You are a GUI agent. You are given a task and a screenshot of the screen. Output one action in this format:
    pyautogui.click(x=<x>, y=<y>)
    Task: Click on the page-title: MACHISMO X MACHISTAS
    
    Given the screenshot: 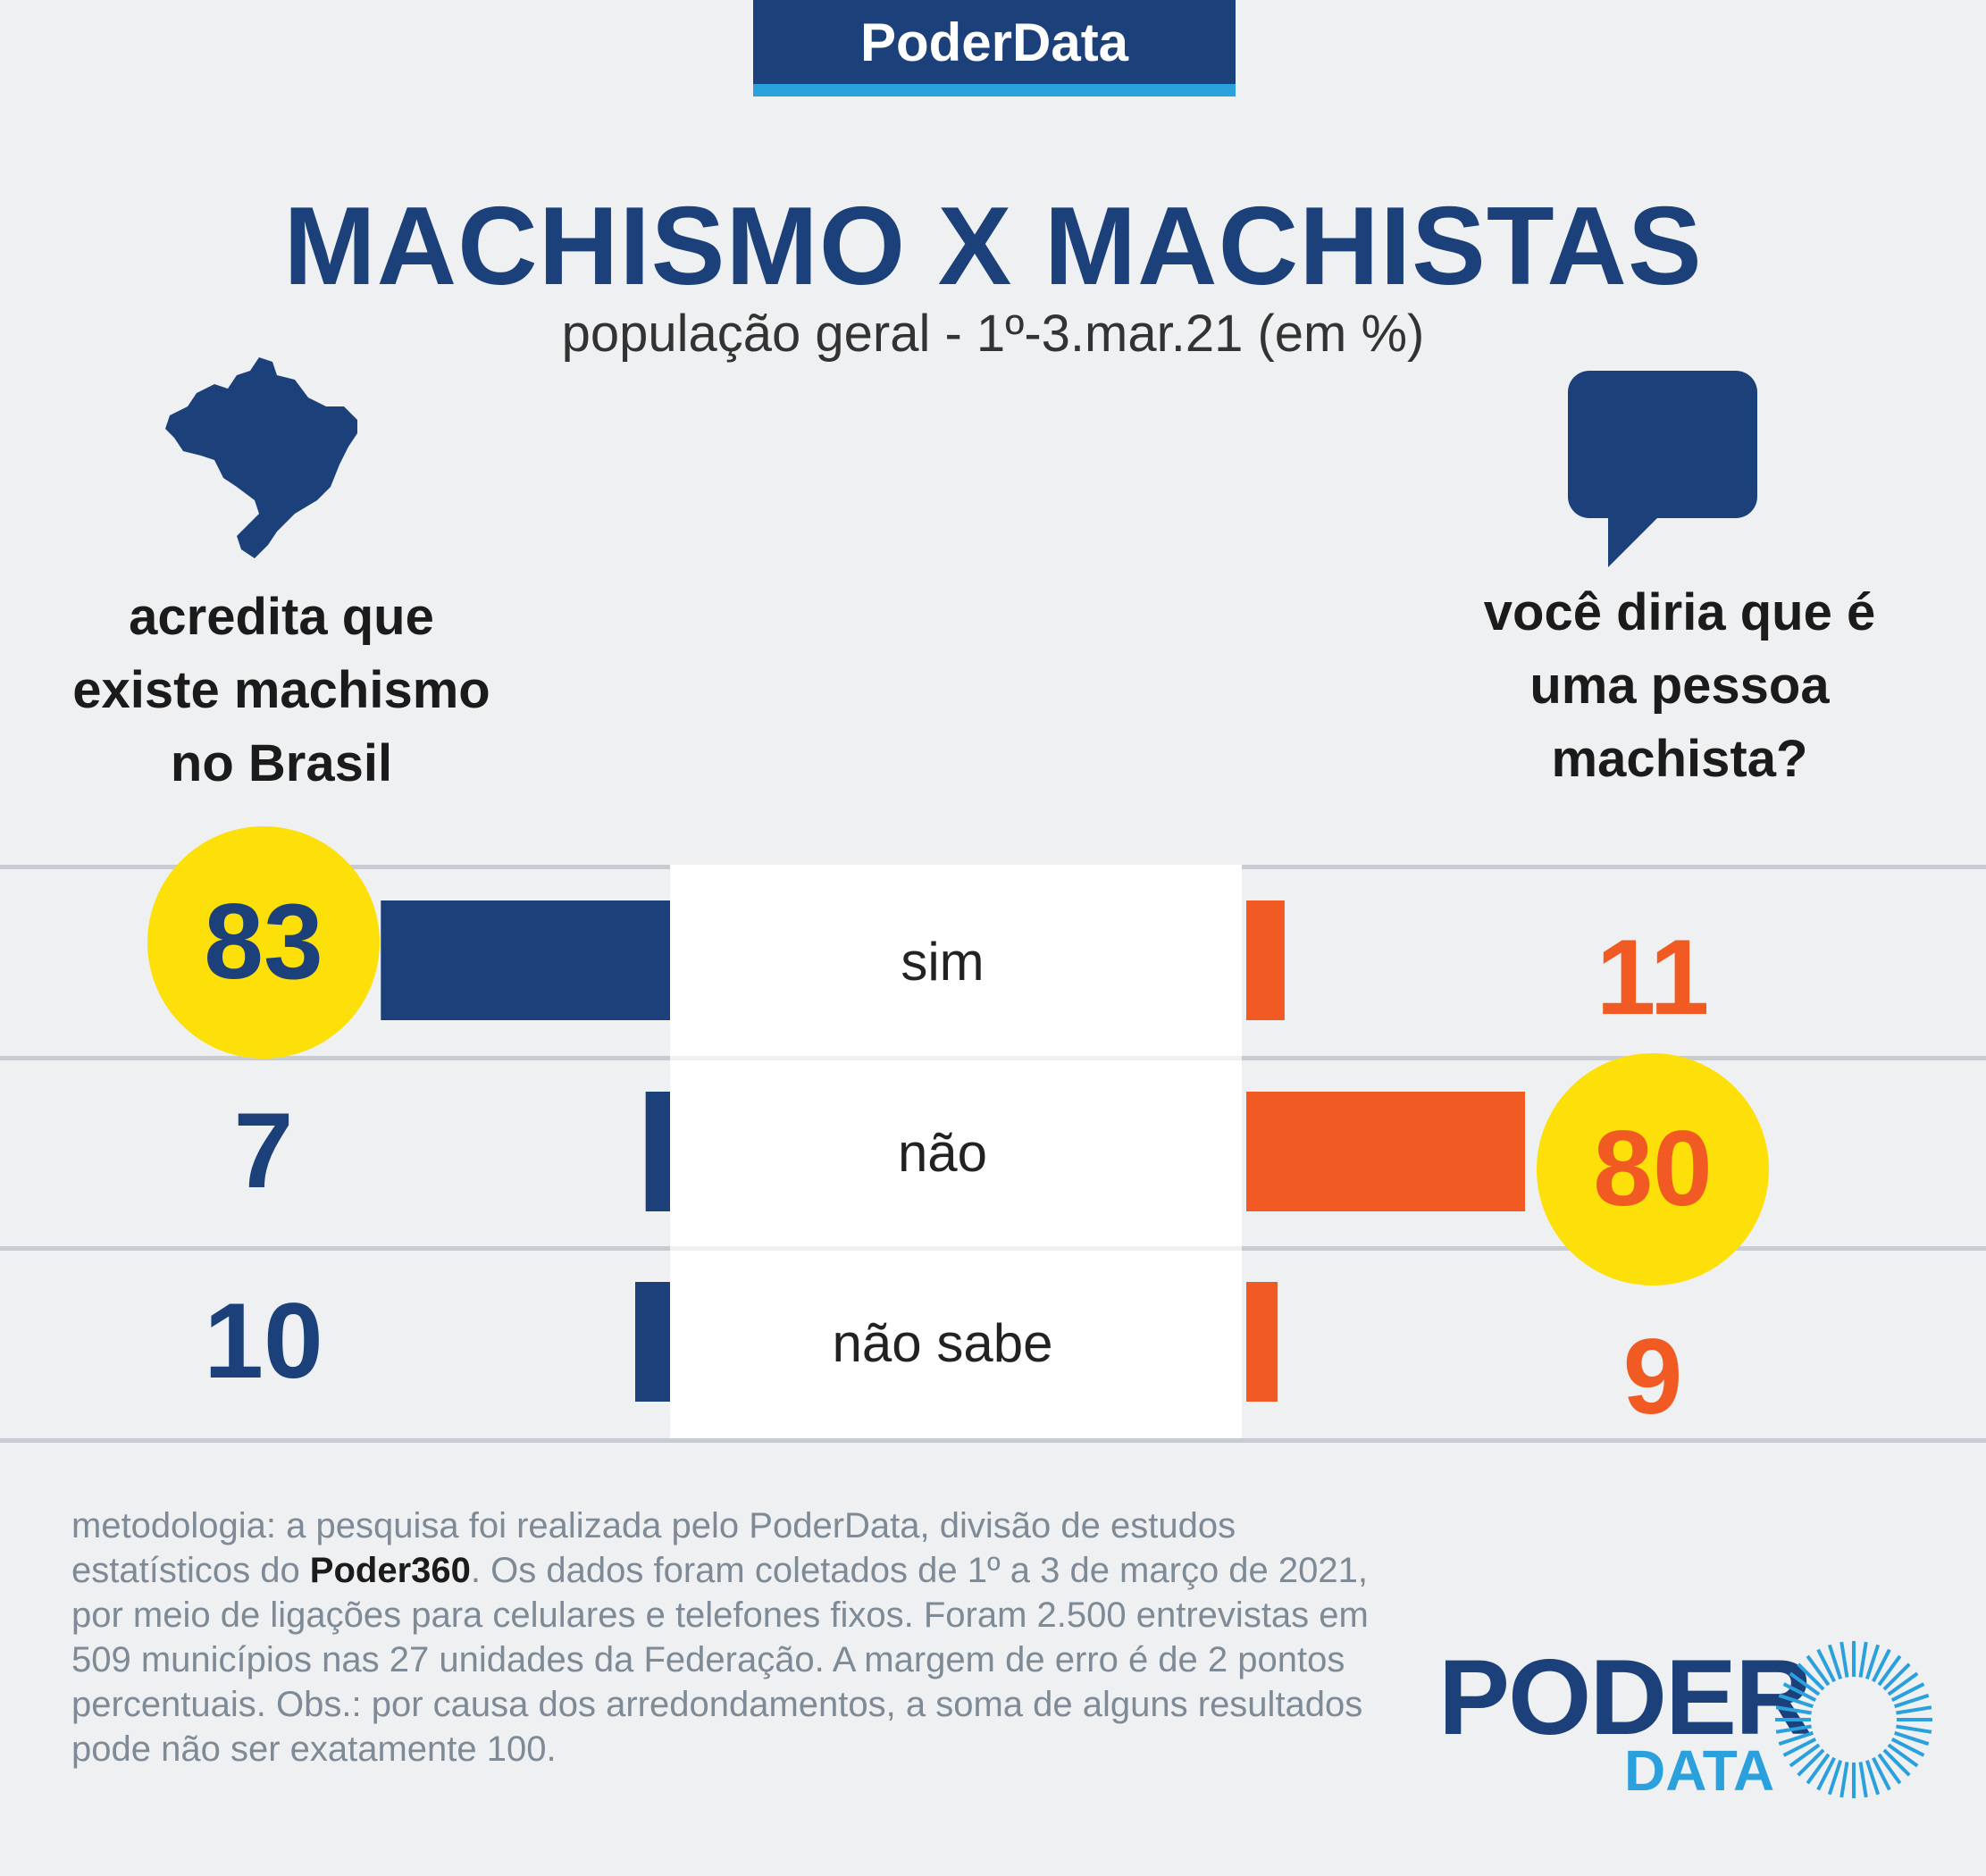 What is the action you would take?
    pyautogui.click(x=993, y=246)
    